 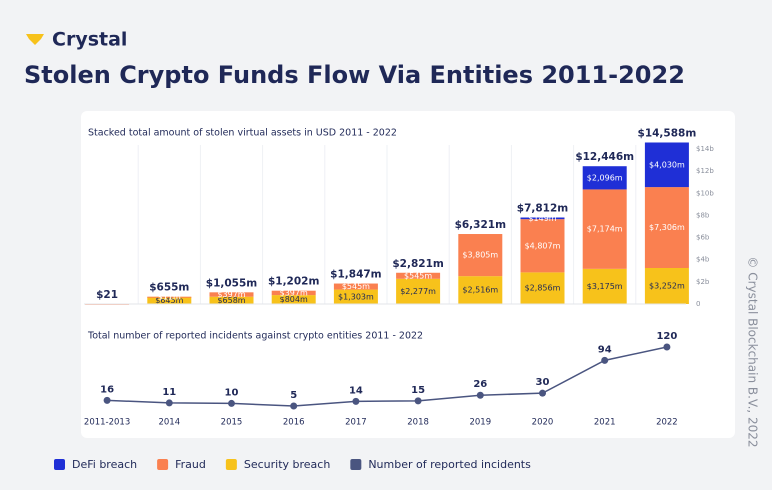 What do you see at coordinates (293, 395) in the screenshot?
I see `point-label: 5` at bounding box center [293, 395].